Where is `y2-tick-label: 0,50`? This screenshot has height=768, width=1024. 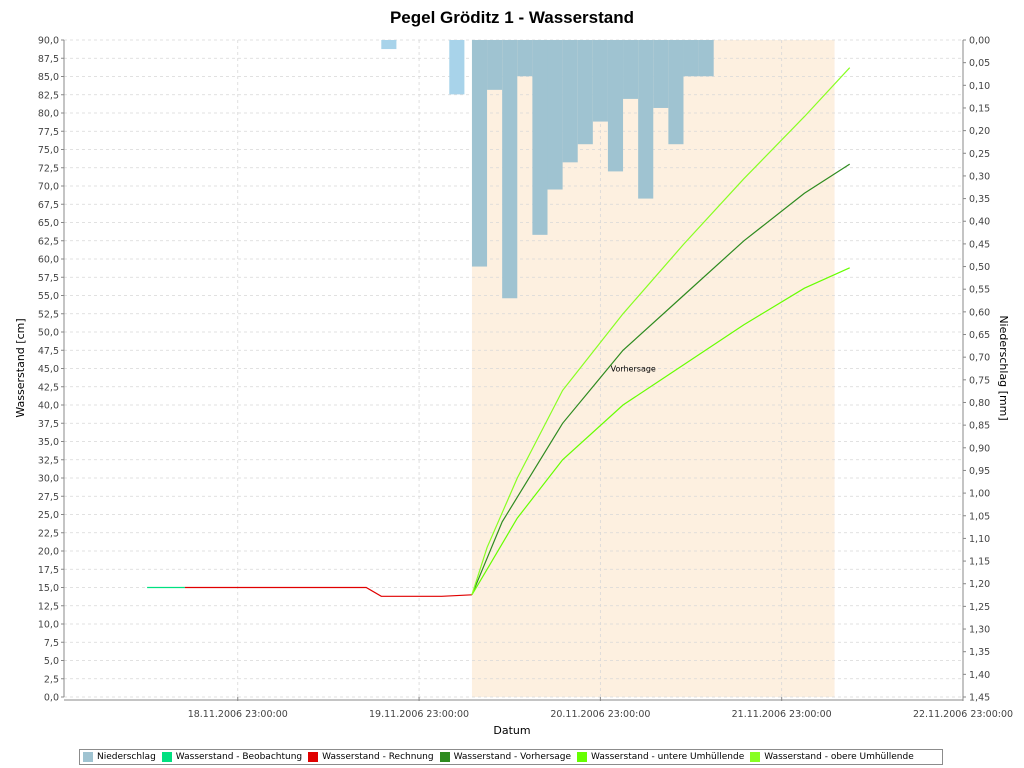
y2-tick-label: 0,50 is located at coordinates (979, 267).